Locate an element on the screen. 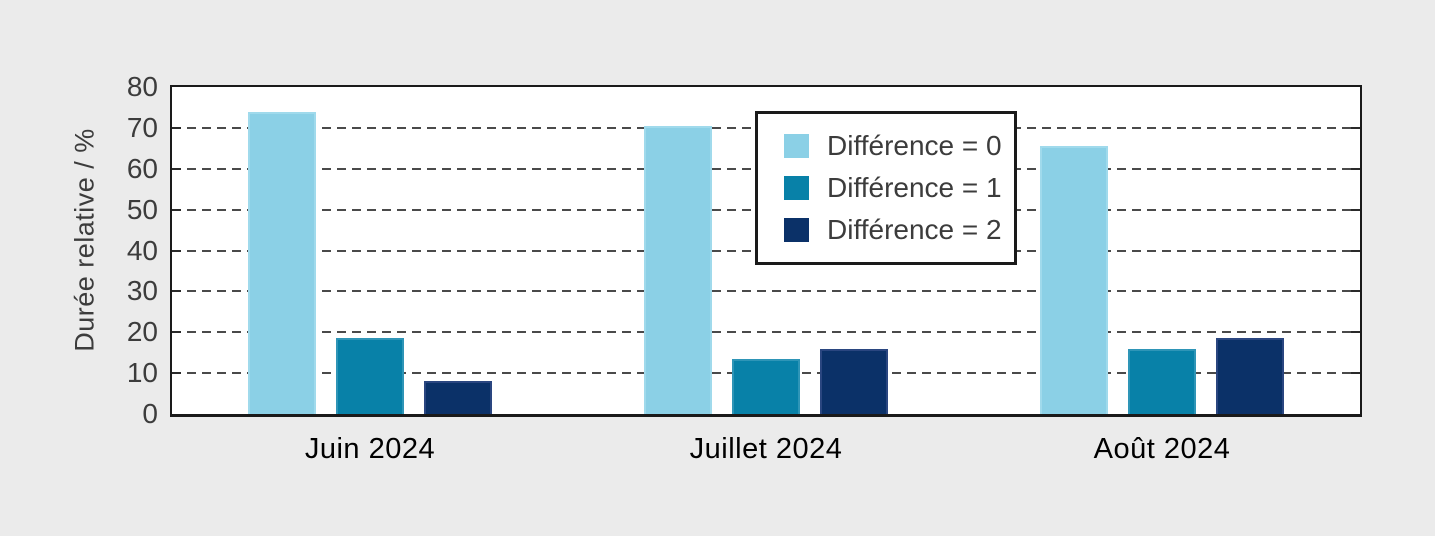 The width and height of the screenshot is (1435, 536). y-tick-label: 70 is located at coordinates (142, 127).